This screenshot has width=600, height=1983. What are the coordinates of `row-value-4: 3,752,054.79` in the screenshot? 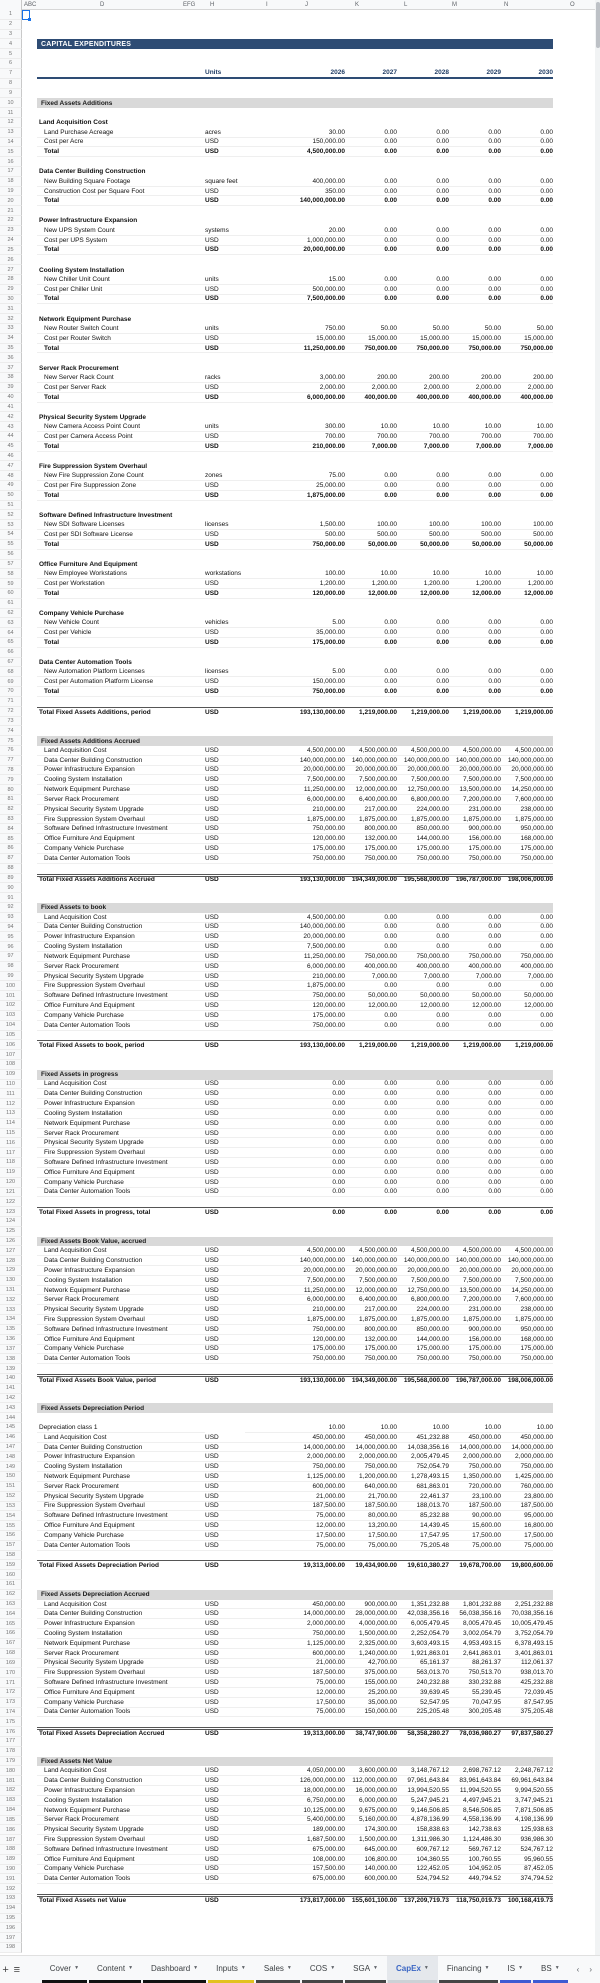 It's located at (527, 1634).